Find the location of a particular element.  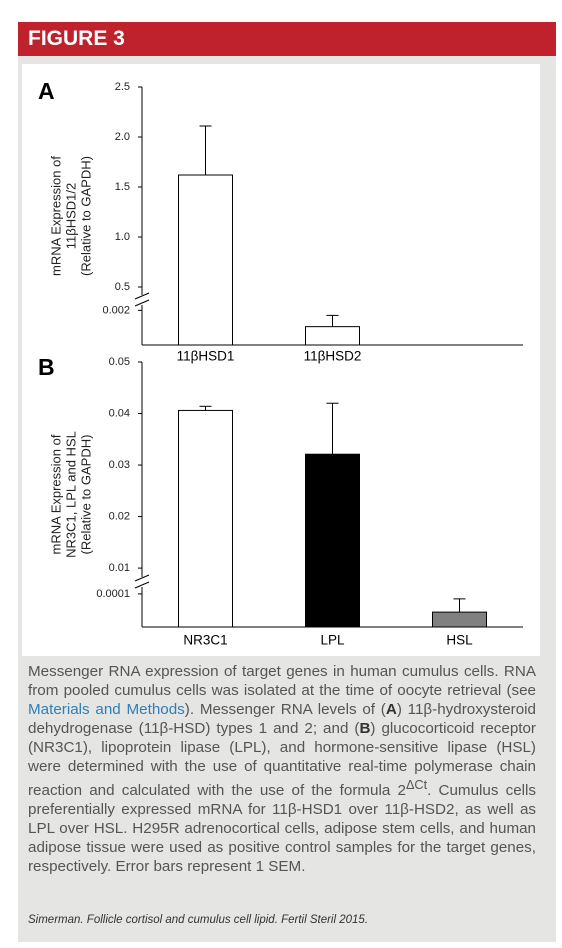

caption-panel-ref: A is located at coordinates (391, 709).